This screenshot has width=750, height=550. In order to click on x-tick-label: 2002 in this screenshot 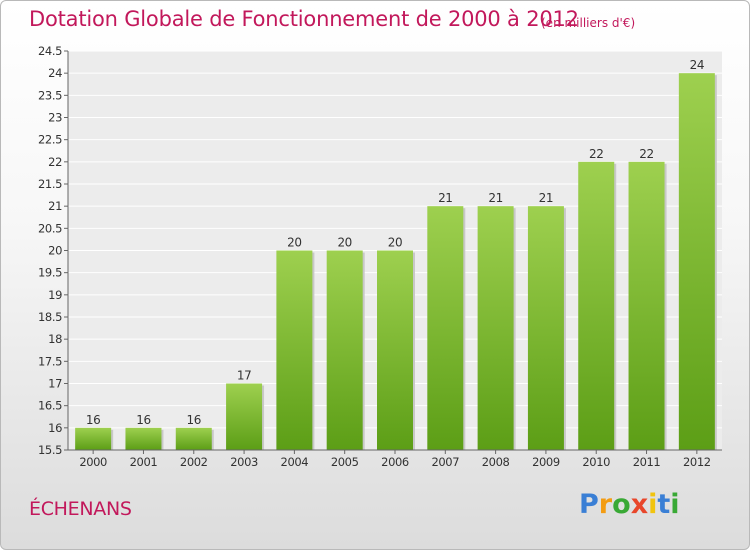, I will do `click(194, 462)`.